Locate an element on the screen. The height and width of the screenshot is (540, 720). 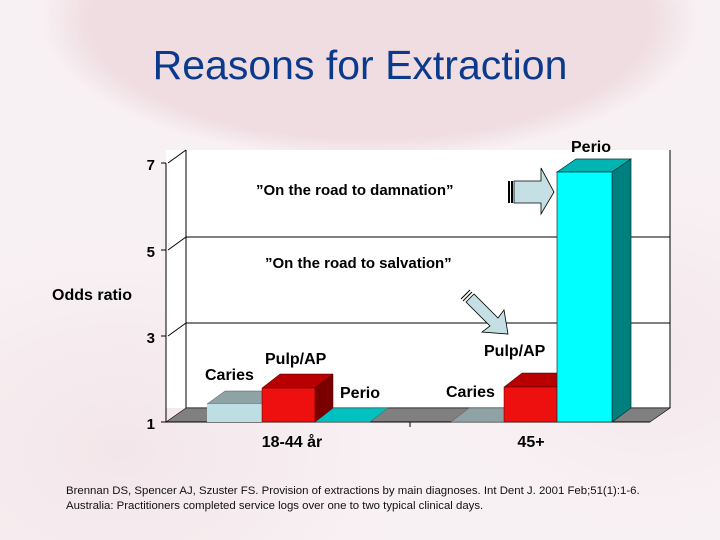
label-pulp-18-44: Pulp/AP is located at coordinates (296, 359).